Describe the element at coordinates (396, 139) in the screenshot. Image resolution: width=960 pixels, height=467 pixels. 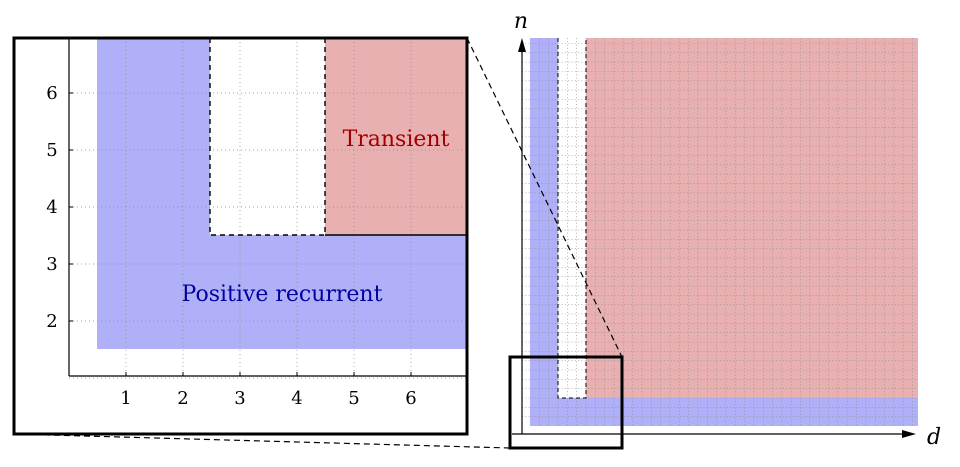
I see `transient-label: Transient` at that location.